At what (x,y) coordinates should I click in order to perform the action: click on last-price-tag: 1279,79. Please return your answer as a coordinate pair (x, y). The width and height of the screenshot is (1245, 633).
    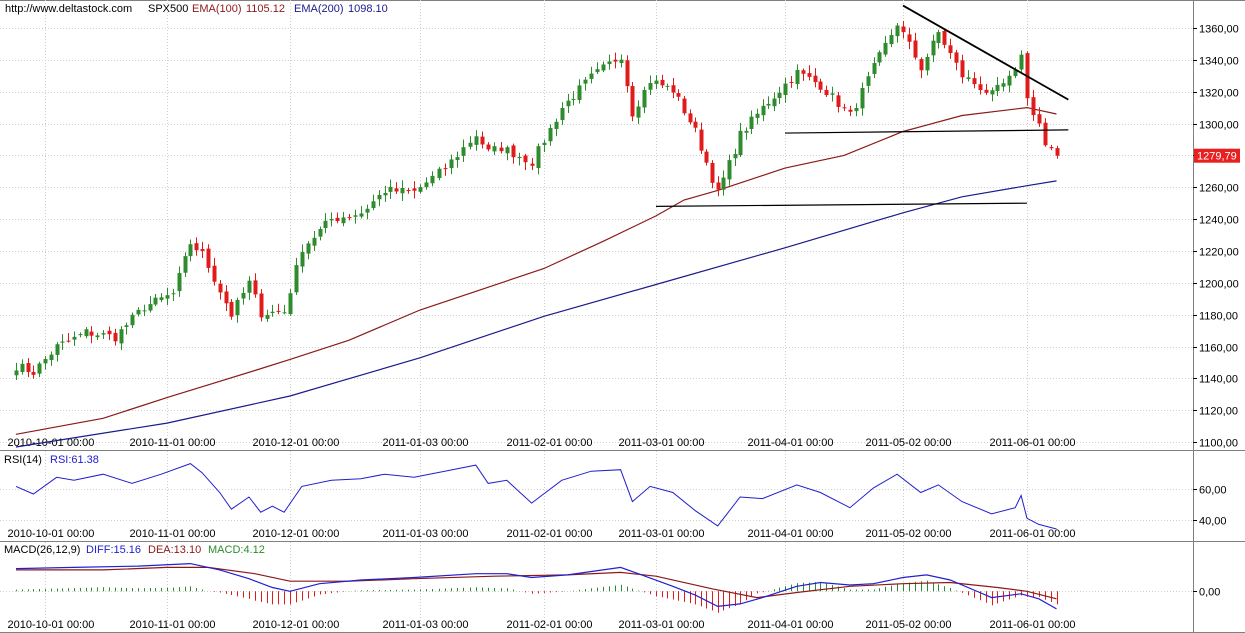
    Looking at the image, I should click on (1217, 155).